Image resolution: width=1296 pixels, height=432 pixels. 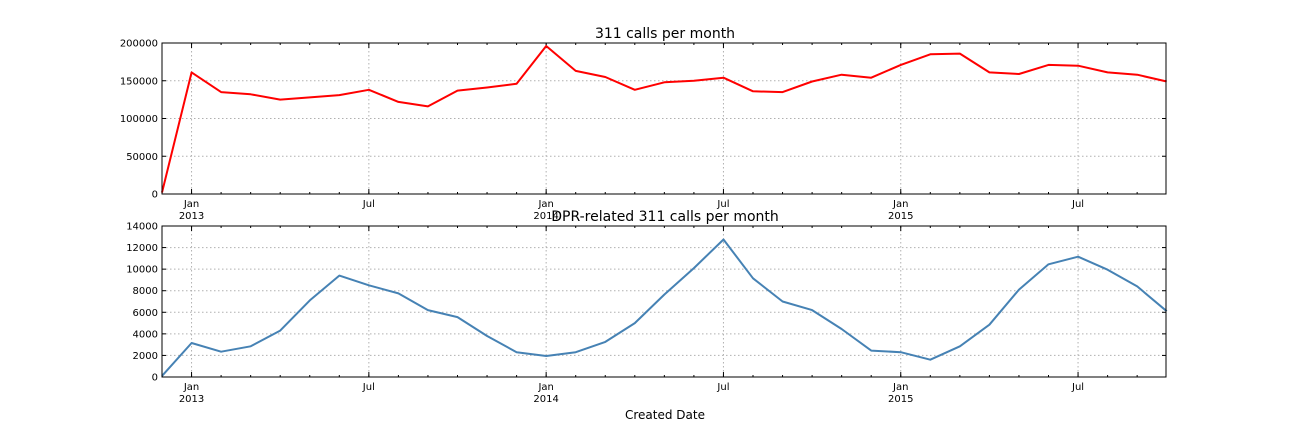 I want to click on y-tick-label: 4000, so click(x=145, y=334).